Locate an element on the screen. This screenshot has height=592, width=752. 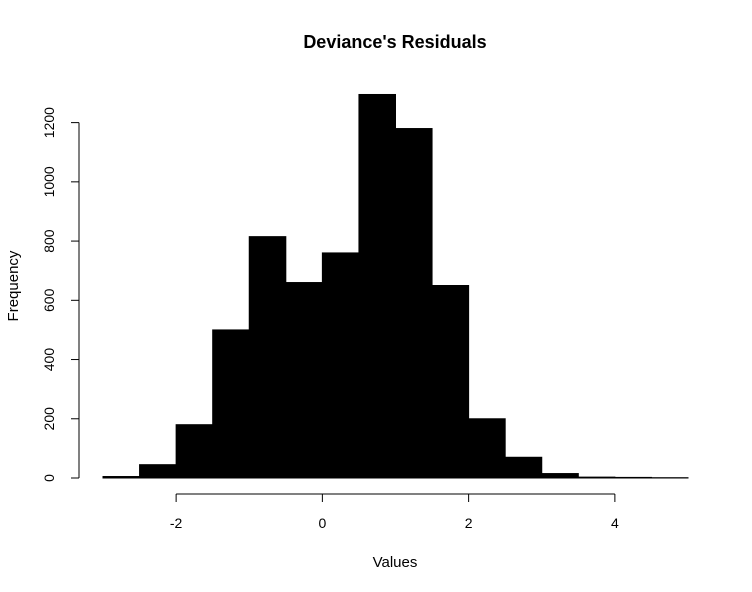
chart-title: Deviance's Residuals is located at coordinates (394, 42).